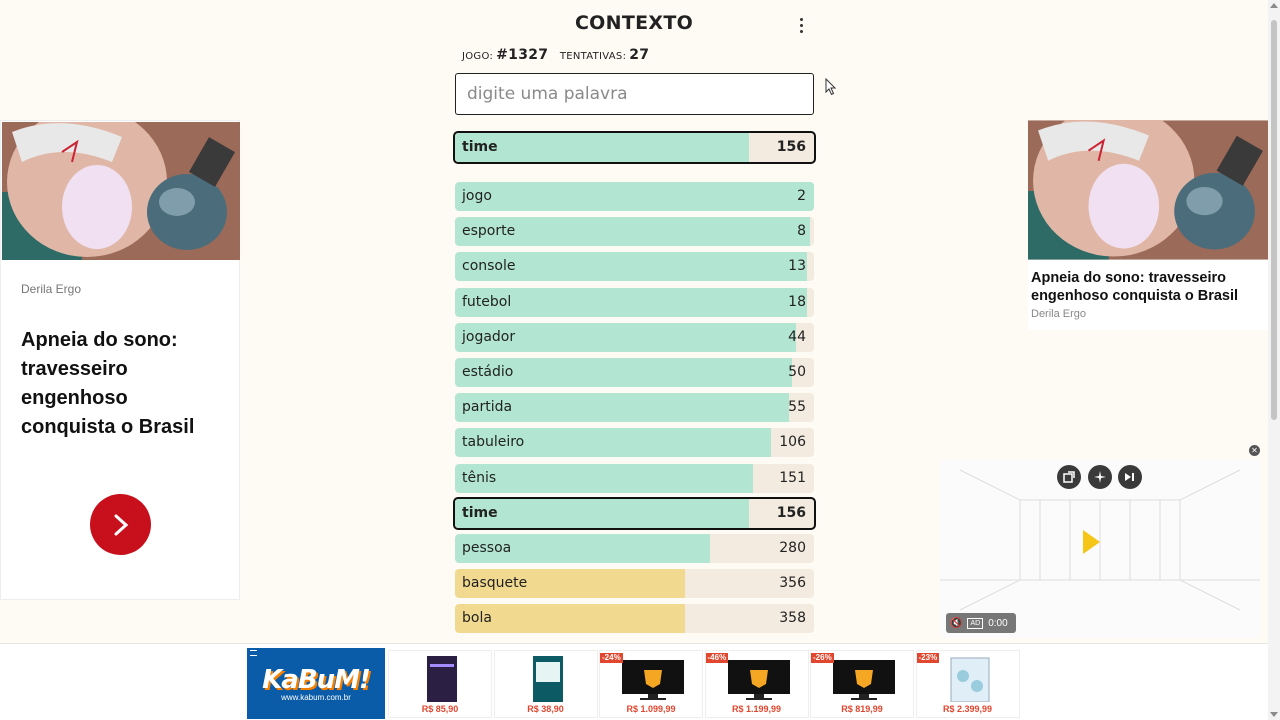 The image size is (1280, 720). Describe the element at coordinates (862, 709) in the screenshot. I see `product-price: R$ 819,99` at that location.